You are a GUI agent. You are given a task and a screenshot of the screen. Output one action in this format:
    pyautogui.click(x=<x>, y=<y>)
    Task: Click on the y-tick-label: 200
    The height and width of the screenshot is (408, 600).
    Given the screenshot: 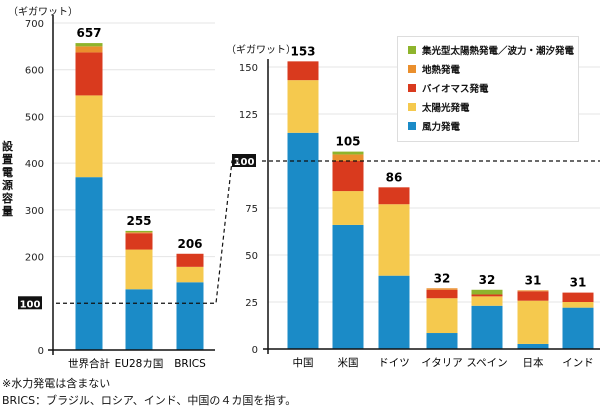 What is the action you would take?
    pyautogui.click(x=34, y=258)
    